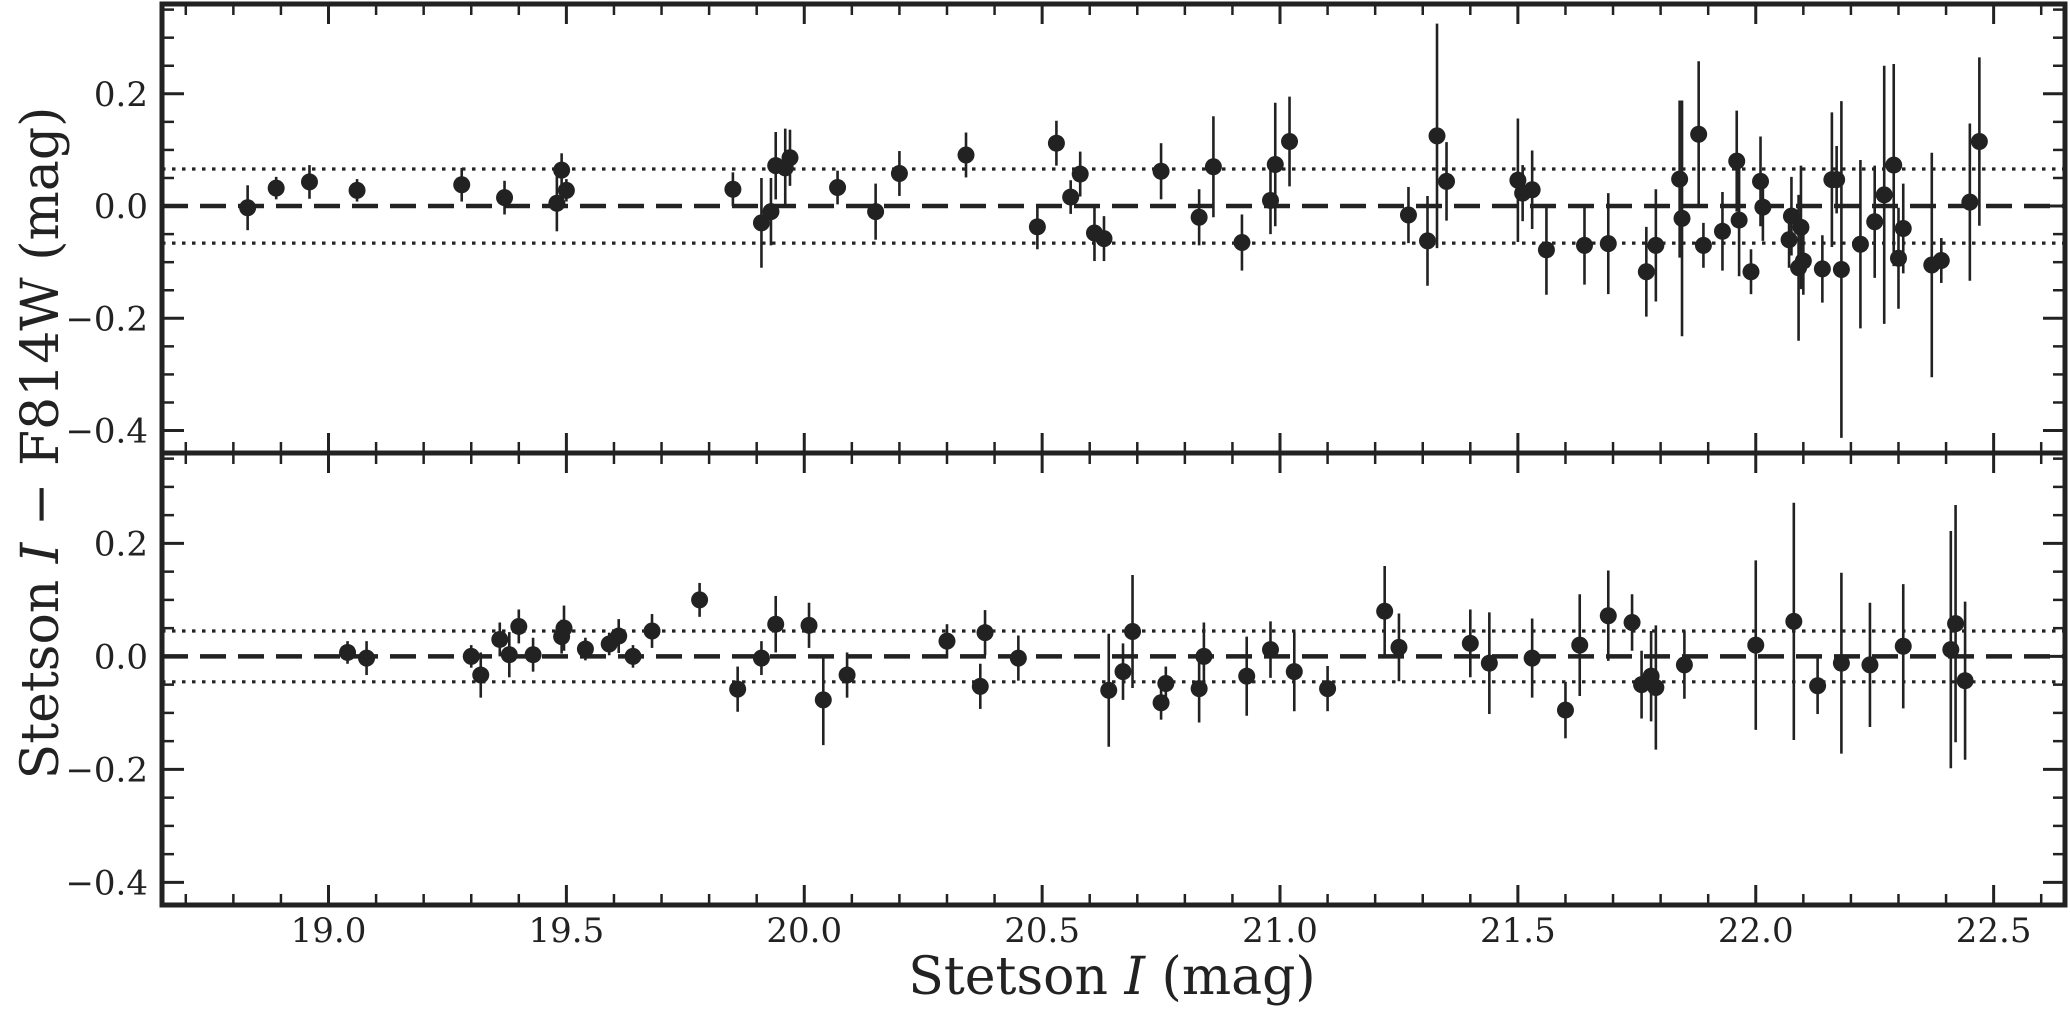 This screenshot has width=2070, height=1010. I want to click on x-axis: 19.0 19.5 20.0 20.5 21.0 21.5 22.0 22.5, so click(1161, 931).